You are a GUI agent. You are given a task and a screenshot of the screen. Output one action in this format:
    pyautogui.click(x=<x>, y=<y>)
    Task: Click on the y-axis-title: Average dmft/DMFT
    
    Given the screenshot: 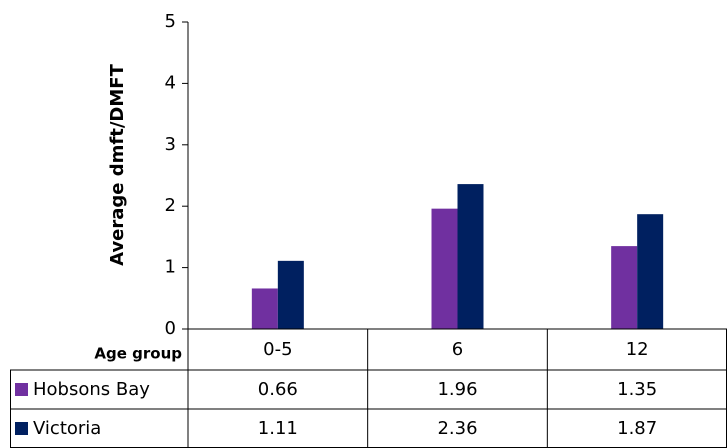 What is the action you would take?
    pyautogui.click(x=117, y=164)
    